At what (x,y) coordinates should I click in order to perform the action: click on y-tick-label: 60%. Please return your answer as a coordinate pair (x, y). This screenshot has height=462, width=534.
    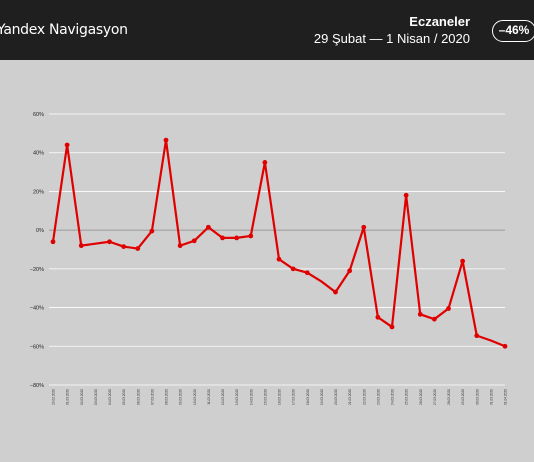
    Looking at the image, I should click on (38, 115).